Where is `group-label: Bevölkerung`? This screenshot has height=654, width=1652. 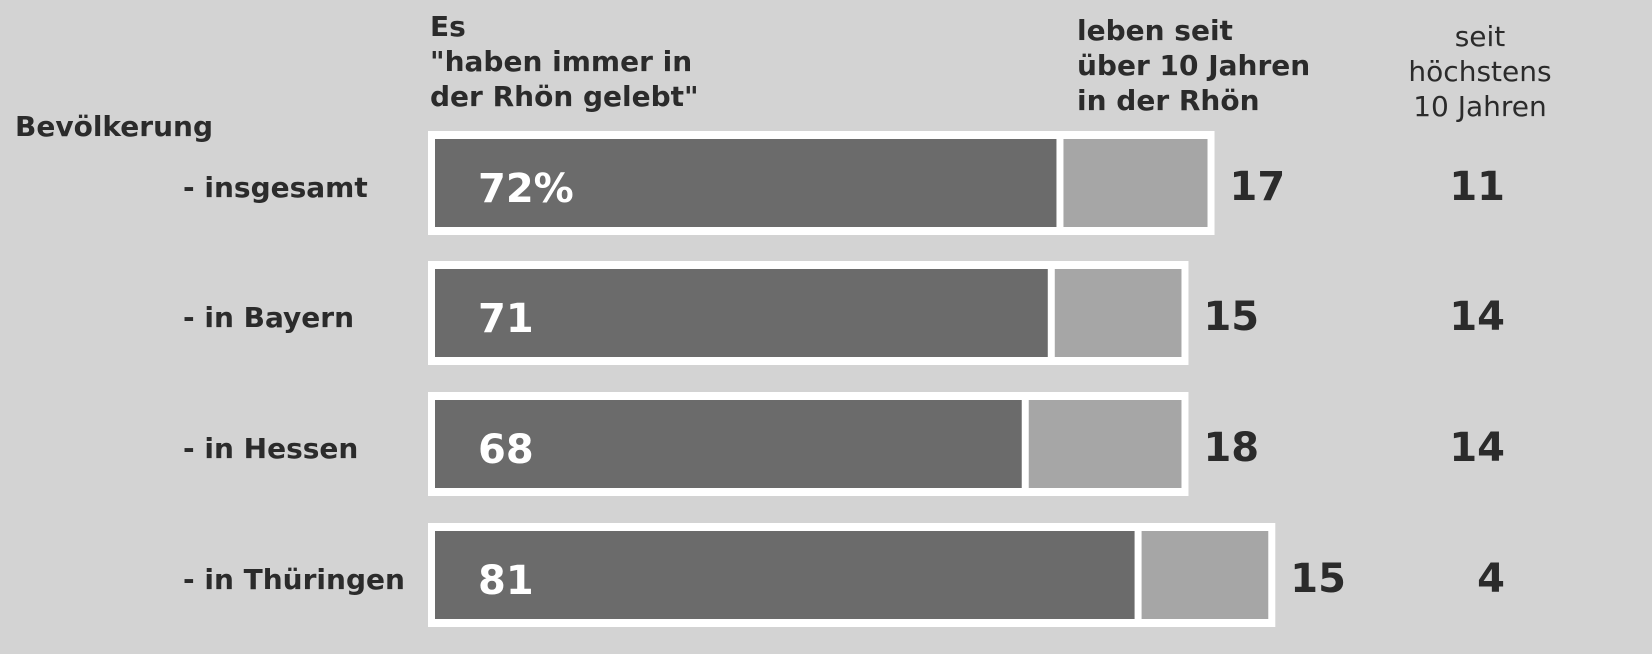 group-label: Bevölkerung is located at coordinates (114, 126).